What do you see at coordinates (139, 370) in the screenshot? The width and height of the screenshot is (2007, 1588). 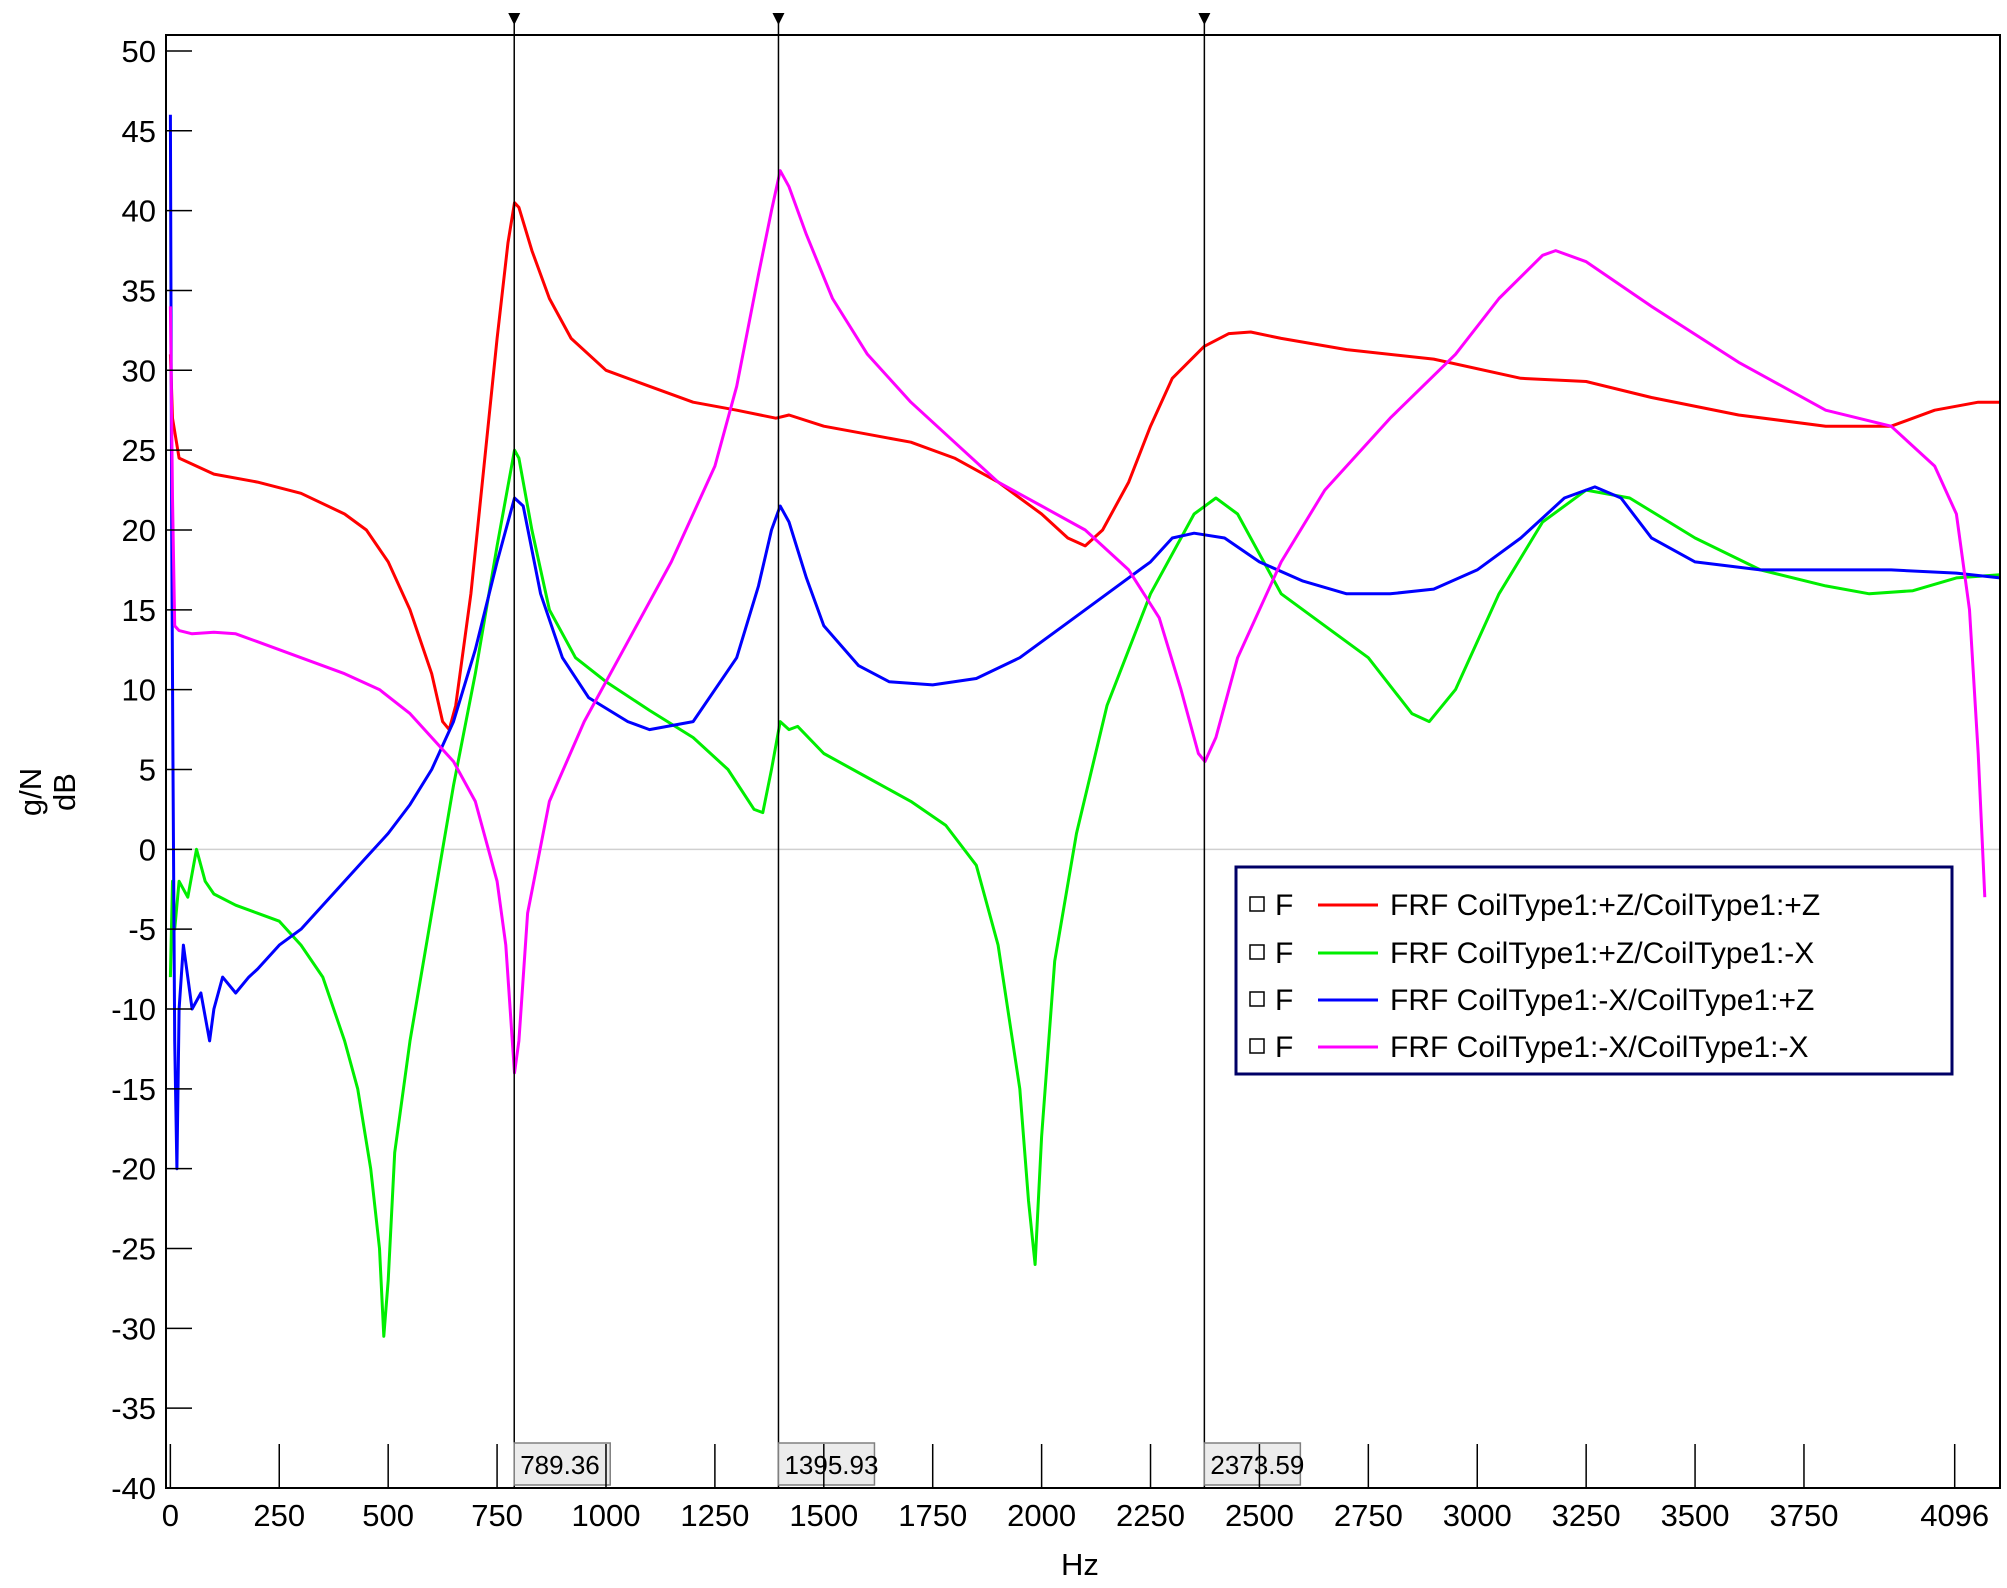 I see `y-tick-label: 30` at bounding box center [139, 370].